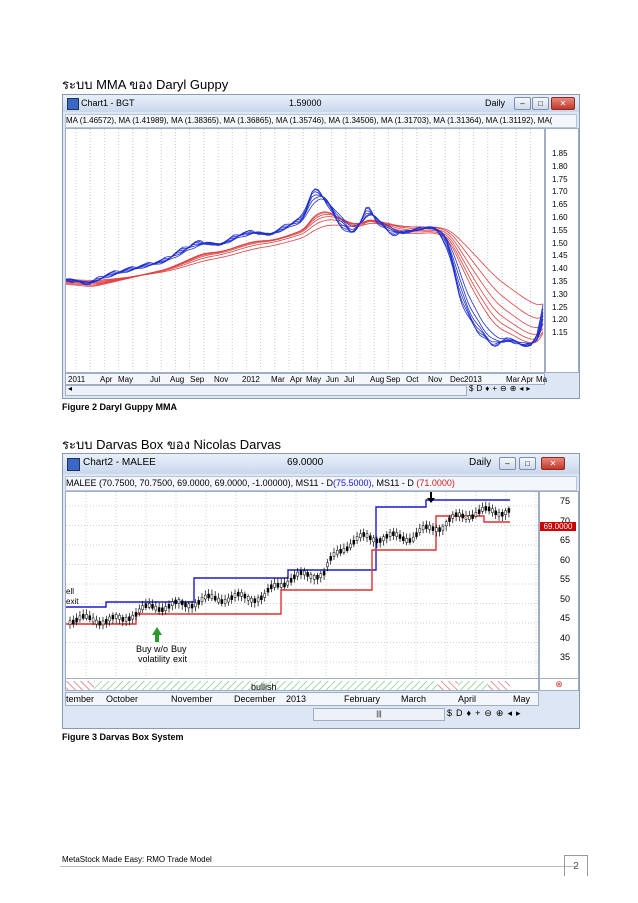 This screenshot has height=903, width=638. Describe the element at coordinates (522, 699) in the screenshot. I see `x-tick-label: May` at that location.